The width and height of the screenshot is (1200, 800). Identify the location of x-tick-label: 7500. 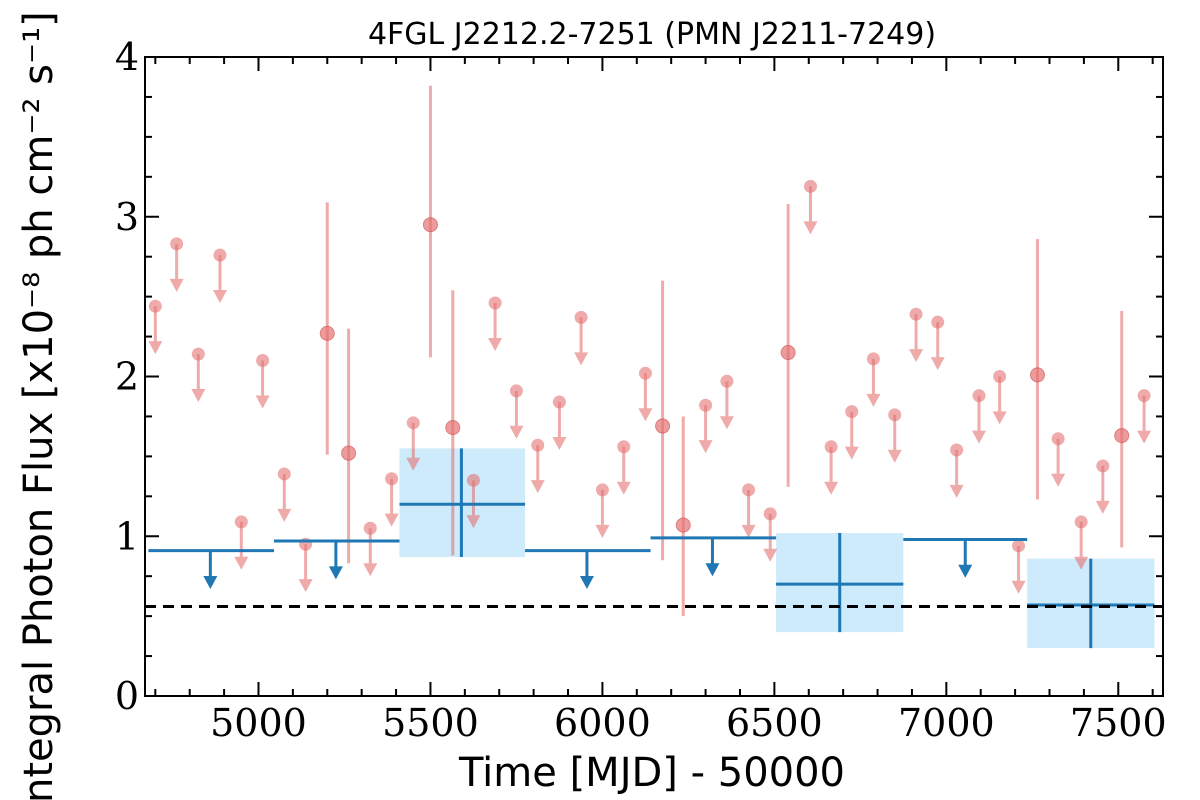
(1118, 723).